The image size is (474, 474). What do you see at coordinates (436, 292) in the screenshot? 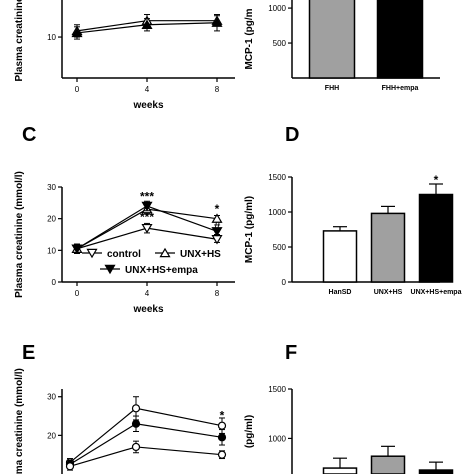
I see `panel-3-category-label: UNX+HS+empa` at bounding box center [436, 292].